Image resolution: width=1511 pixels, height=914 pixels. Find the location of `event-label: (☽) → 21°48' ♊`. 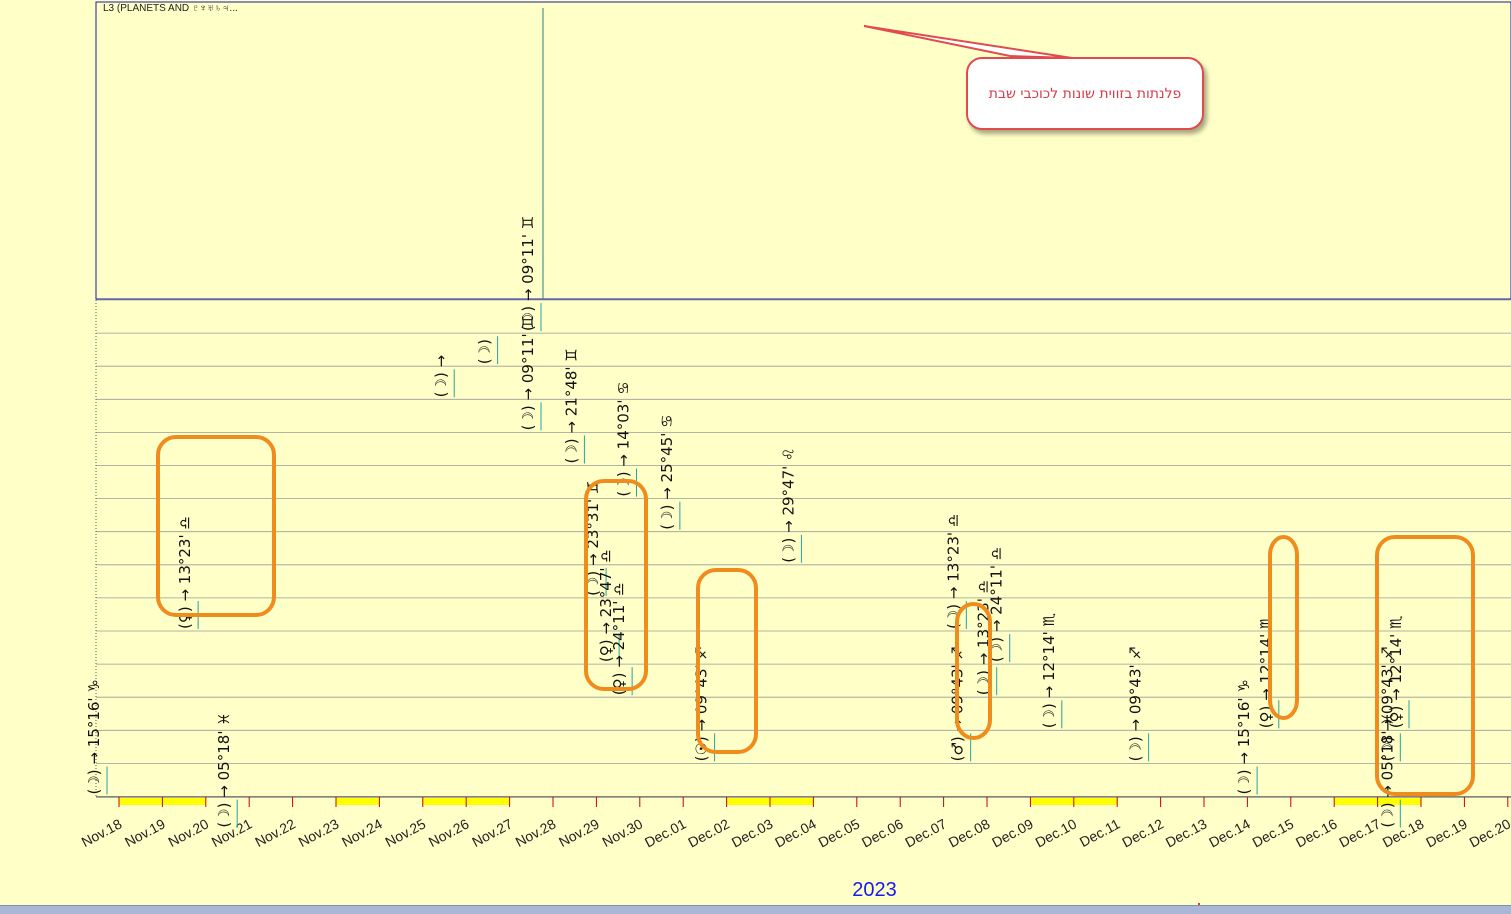

event-label: (☽) → 21°48' ♊ is located at coordinates (573, 406).